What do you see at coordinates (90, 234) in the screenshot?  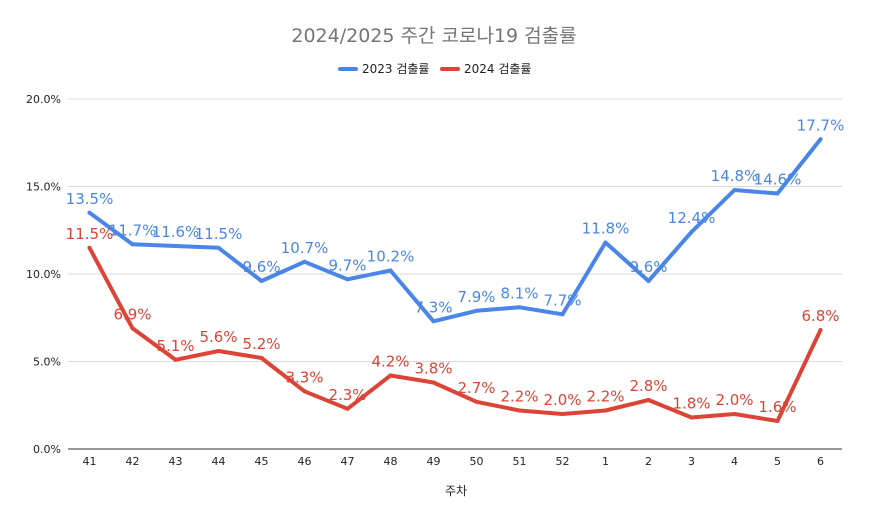 I see `data-label-1: 11.5%` at bounding box center [90, 234].